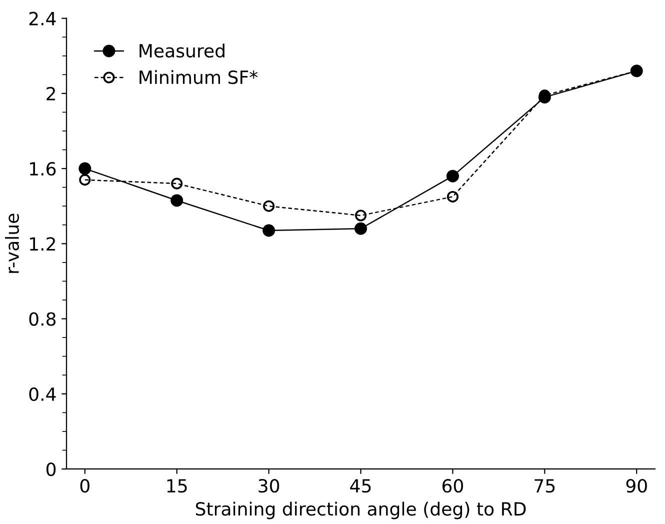 The image size is (665, 524). I want to click on x-tick-label: 30, so click(269, 486).